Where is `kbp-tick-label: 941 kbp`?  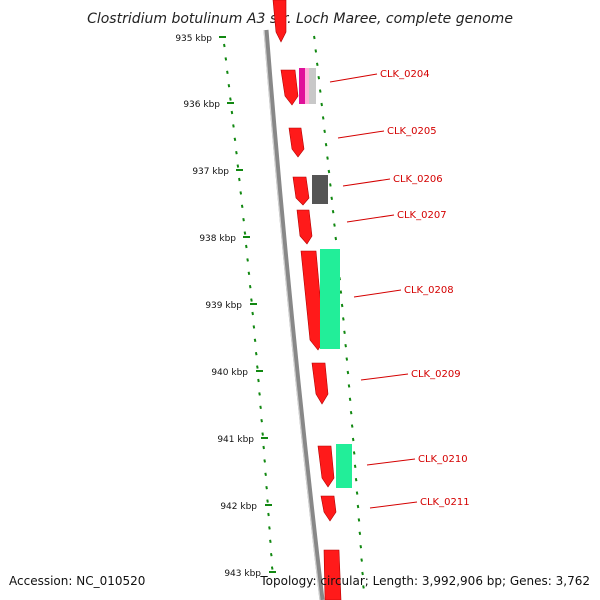
kbp-tick-label: 941 kbp is located at coordinates (235, 440).